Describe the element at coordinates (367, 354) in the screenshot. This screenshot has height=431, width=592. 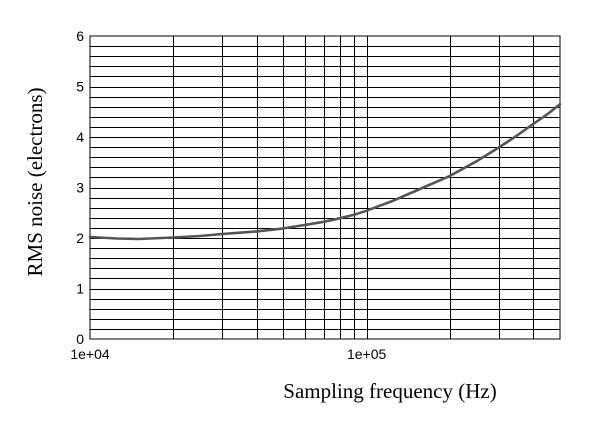
I see `x-tick-label: 1e+05` at that location.